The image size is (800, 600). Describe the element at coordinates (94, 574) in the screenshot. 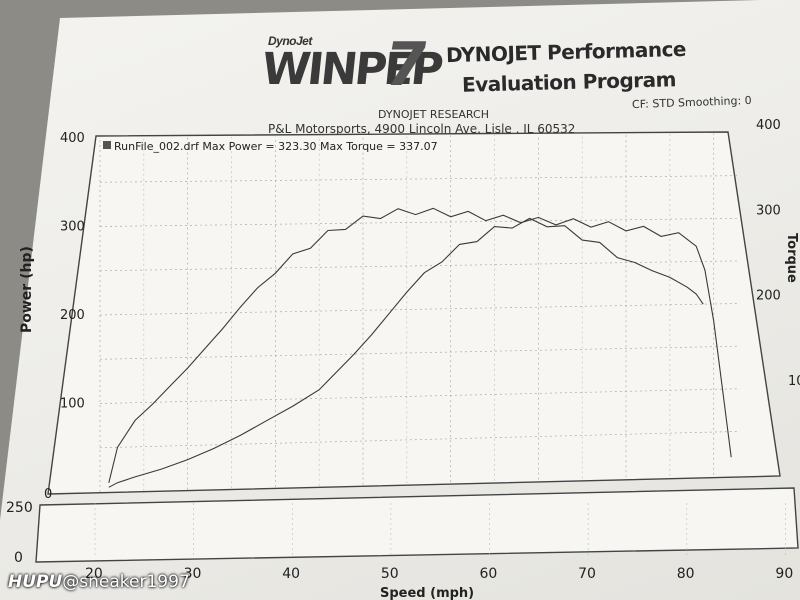

I see `x-tick-label: 20` at that location.